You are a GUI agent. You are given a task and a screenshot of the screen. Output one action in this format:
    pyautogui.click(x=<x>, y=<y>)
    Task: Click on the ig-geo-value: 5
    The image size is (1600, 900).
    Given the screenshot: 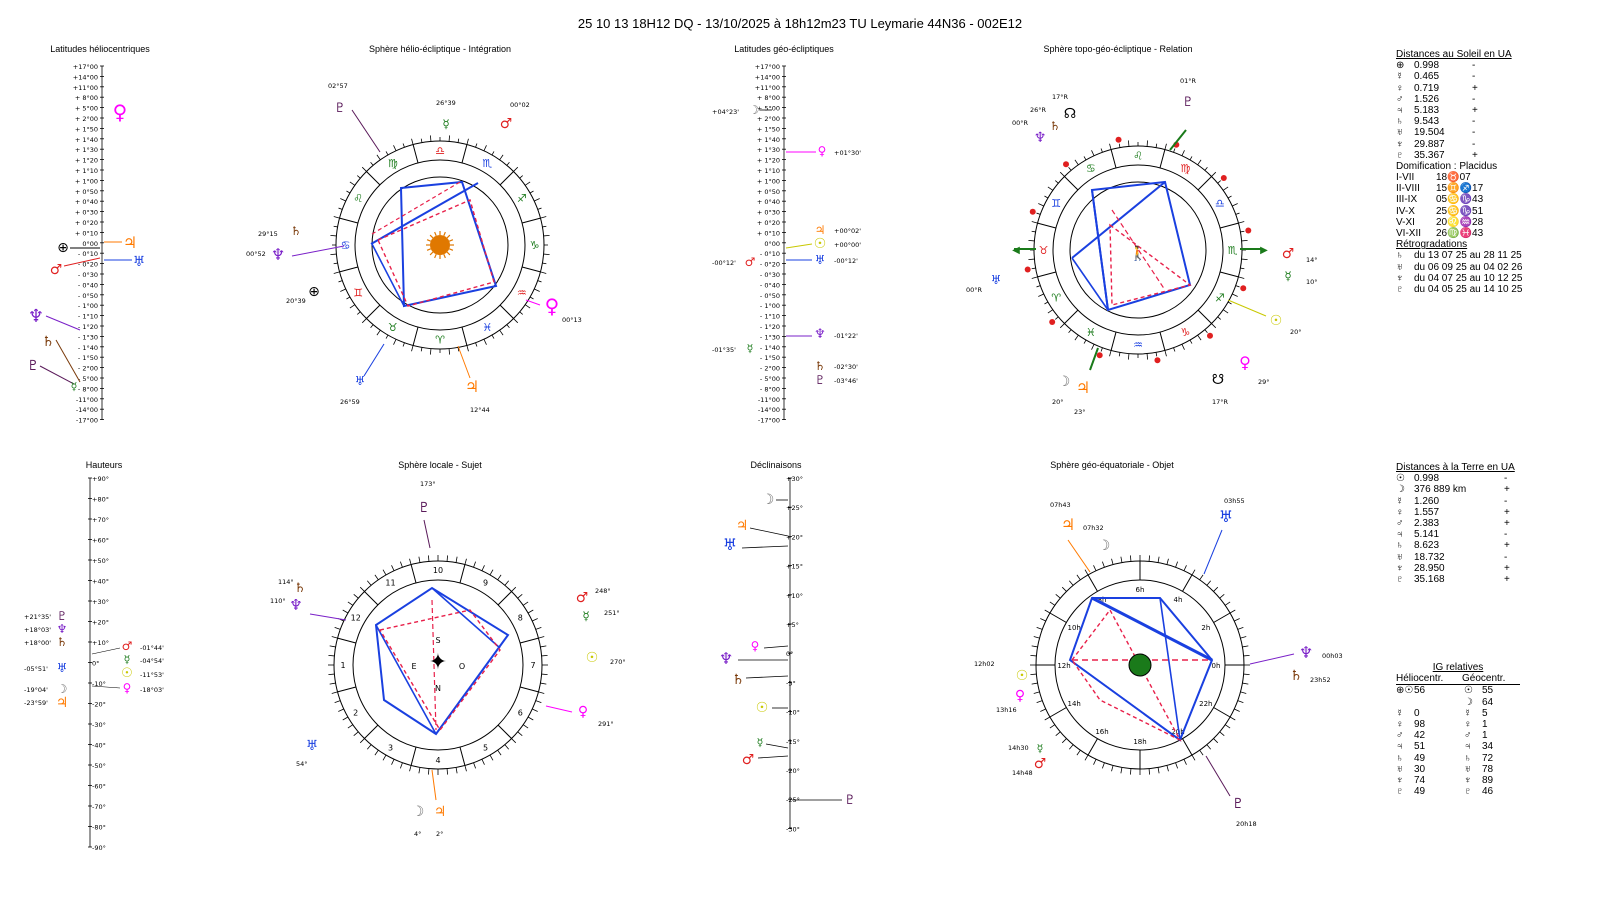 What is the action you would take?
    pyautogui.click(x=1485, y=713)
    